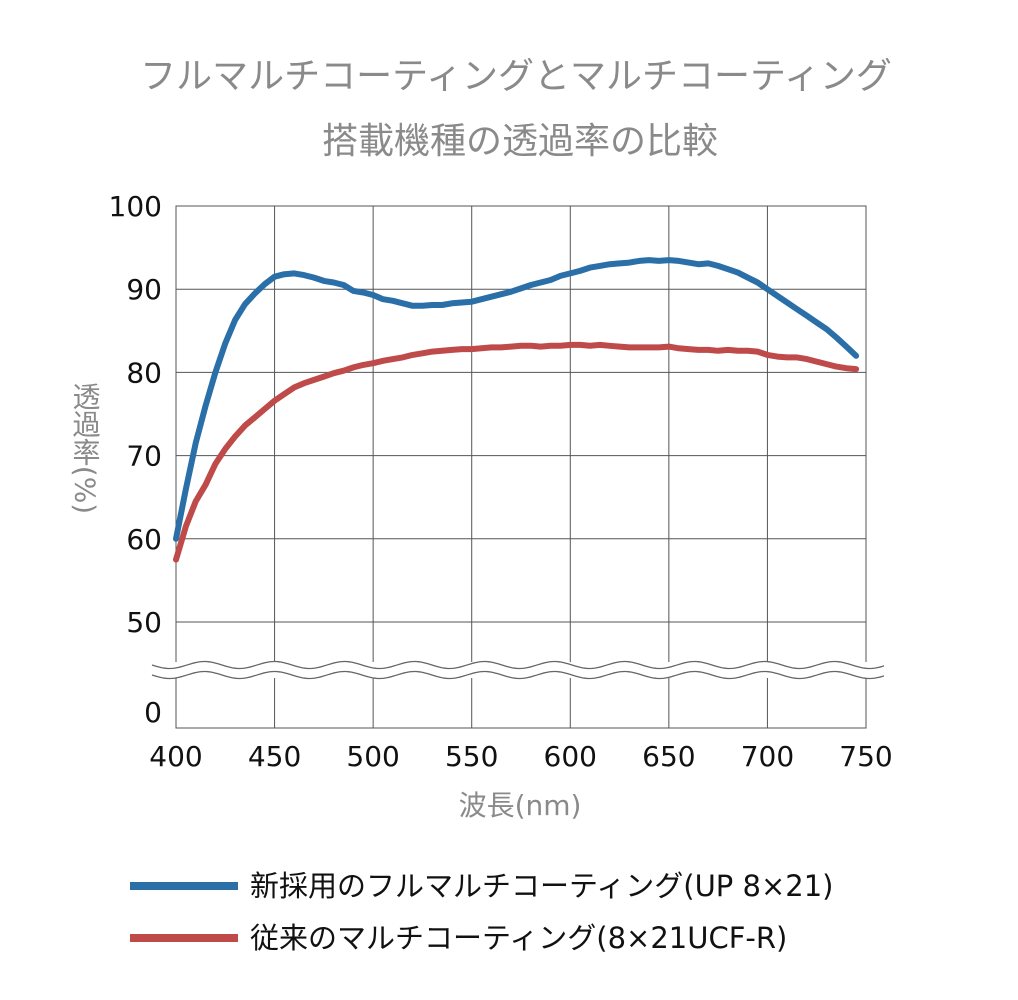 This screenshot has width=1018, height=1000. Describe the element at coordinates (516, 76) in the screenshot. I see `chart-title: フルマルチコーティングとマルチコーティング` at that location.